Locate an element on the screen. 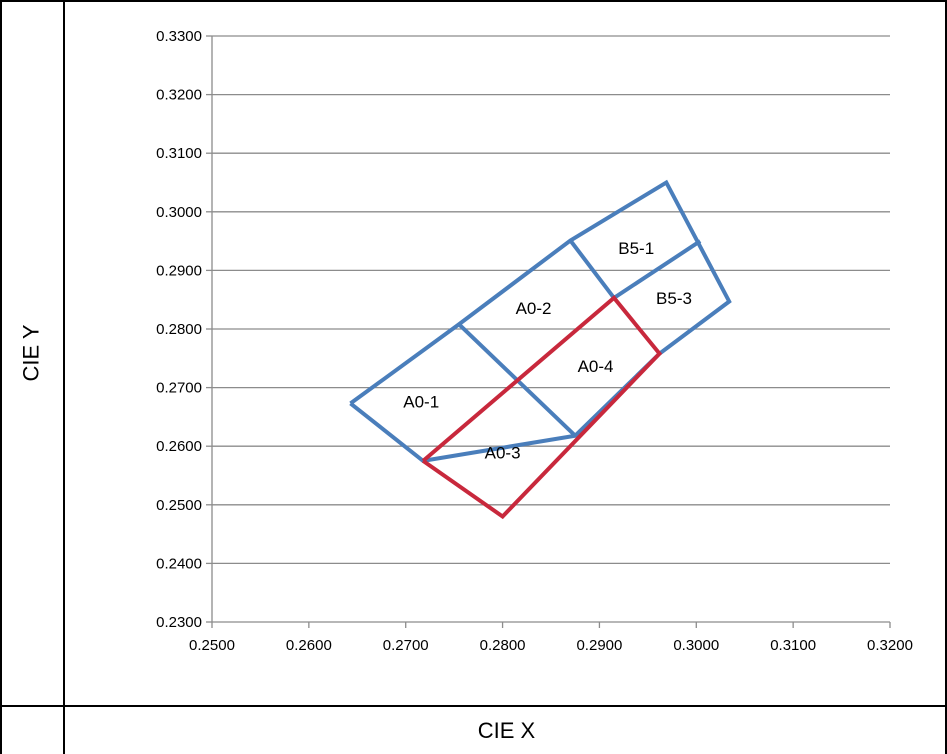 Image resolution: width=947 pixels, height=754 pixels. y-tick-label-5: 0.2800 is located at coordinates (179, 329).